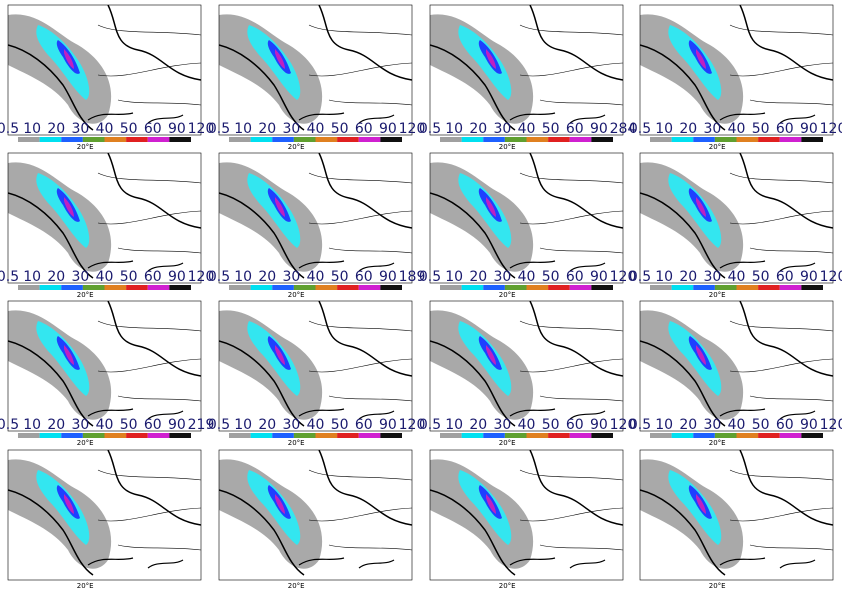  What do you see at coordinates (219, 277) in the screenshot?
I see `colorbar-label: 0.5` at bounding box center [219, 277].